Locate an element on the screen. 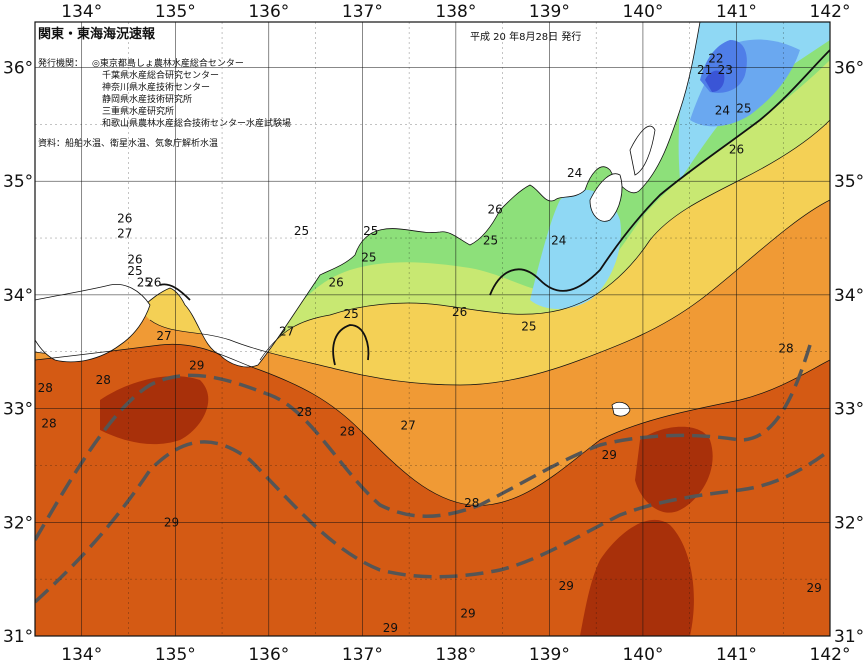 The image size is (866, 667). lon-tick-label-bottom: 138° is located at coordinates (455, 655).